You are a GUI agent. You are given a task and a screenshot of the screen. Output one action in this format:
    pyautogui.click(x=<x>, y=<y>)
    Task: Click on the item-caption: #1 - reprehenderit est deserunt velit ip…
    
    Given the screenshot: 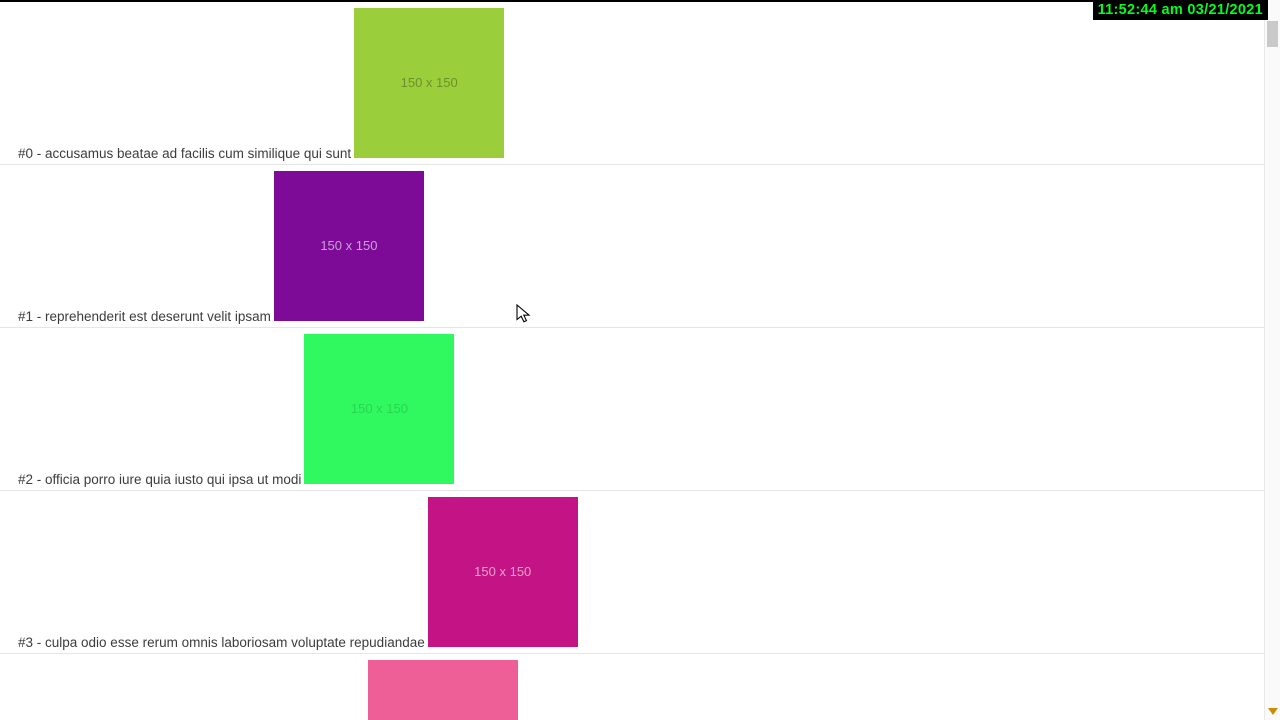 What is the action you would take?
    pyautogui.click(x=144, y=316)
    